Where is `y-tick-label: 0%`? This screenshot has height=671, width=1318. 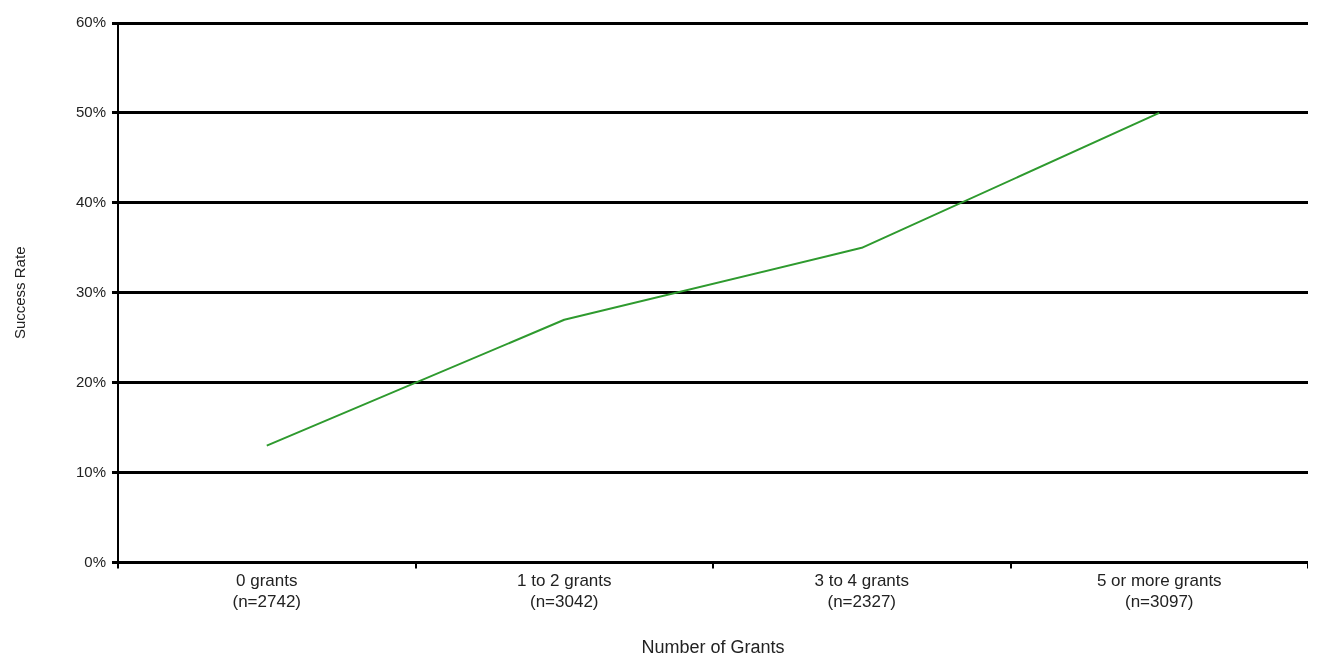
y-tick-label: 0% is located at coordinates (95, 561).